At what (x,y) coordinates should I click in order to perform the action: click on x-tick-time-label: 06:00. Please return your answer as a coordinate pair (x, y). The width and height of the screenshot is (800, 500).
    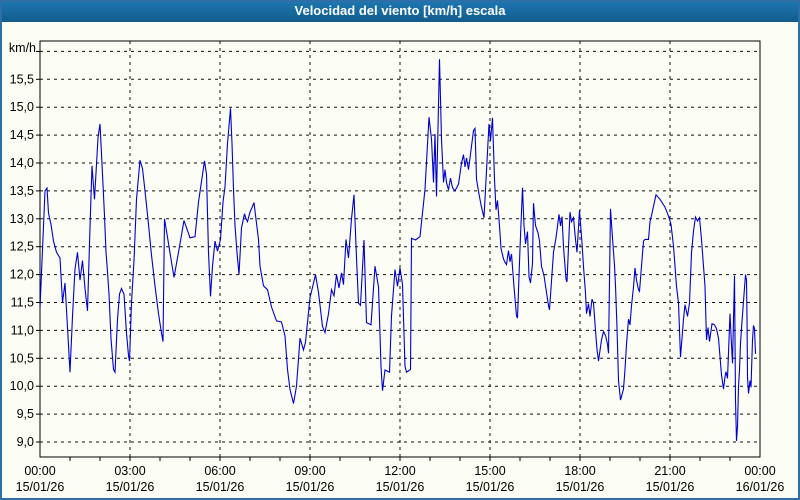
    Looking at the image, I should click on (219, 471).